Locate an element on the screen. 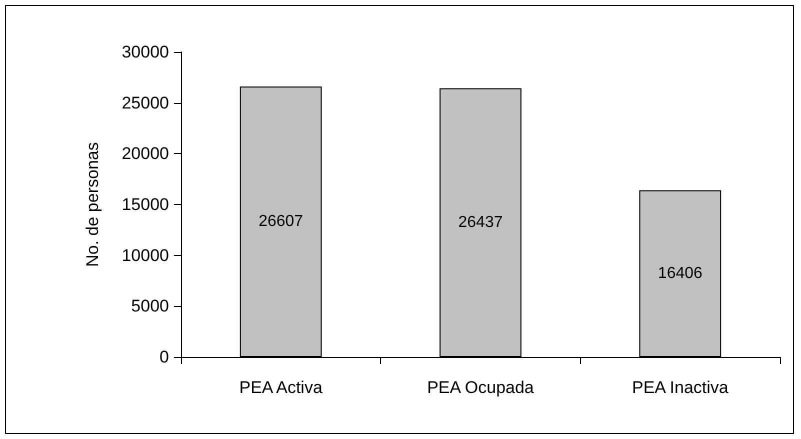  y-tick-label: 25000 is located at coordinates (145, 102).